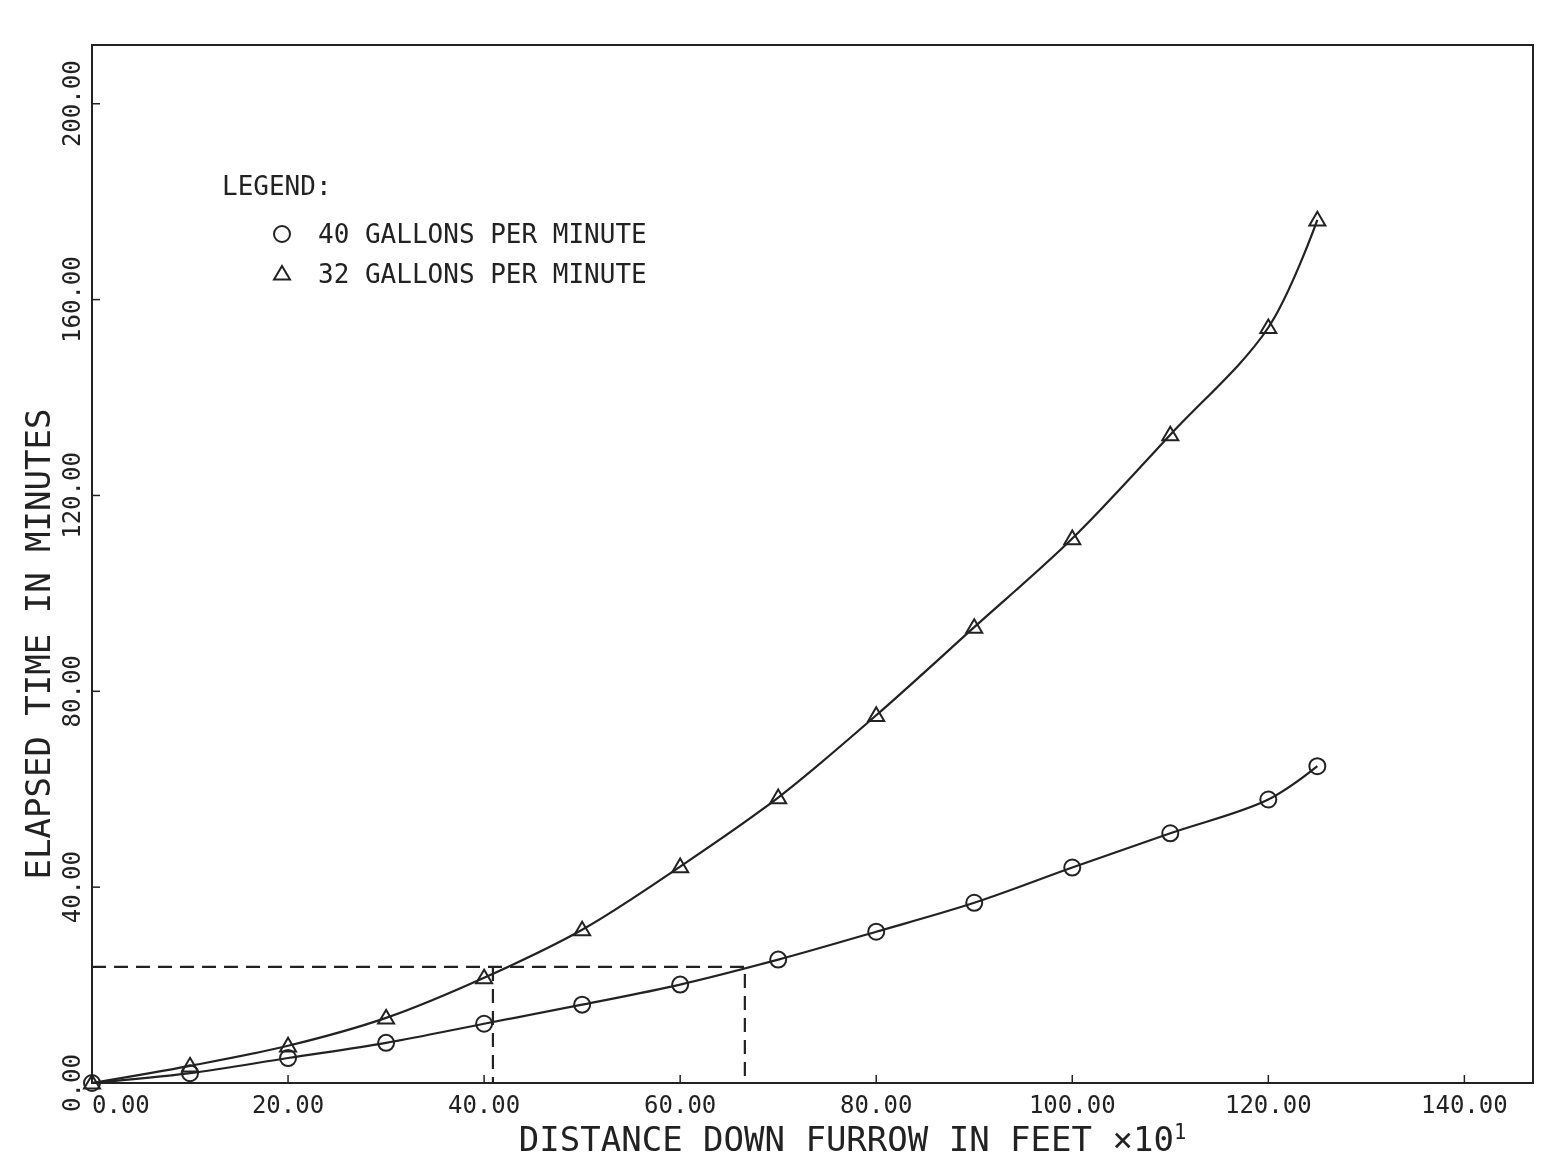  I want to click on x-tick-label: 0.00, so click(121, 1105).